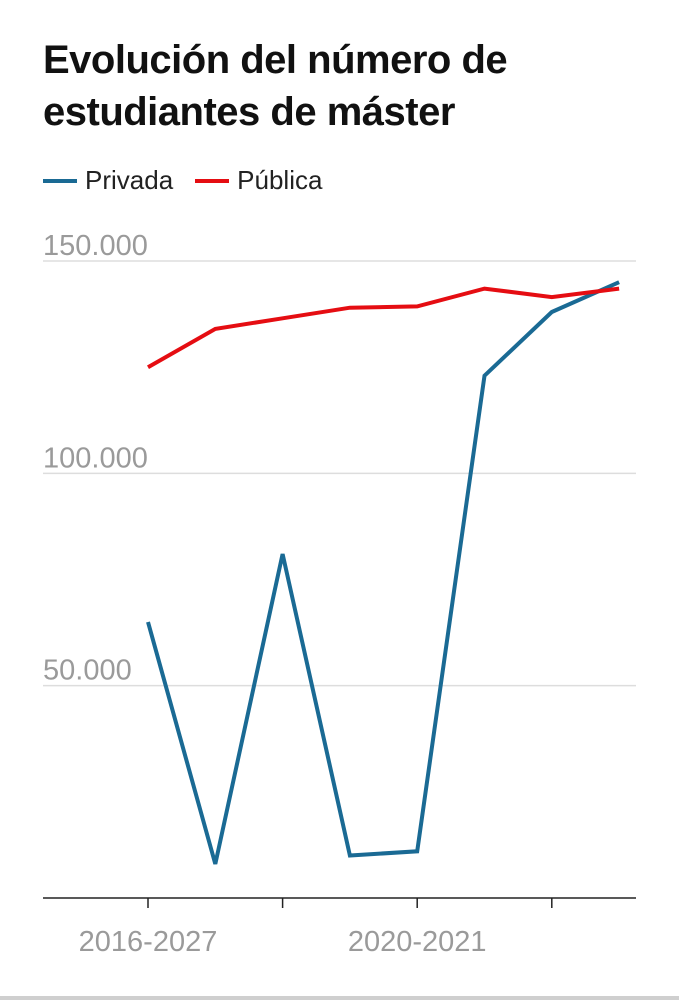  I want to click on legend-label-publica: Pública, so click(280, 180).